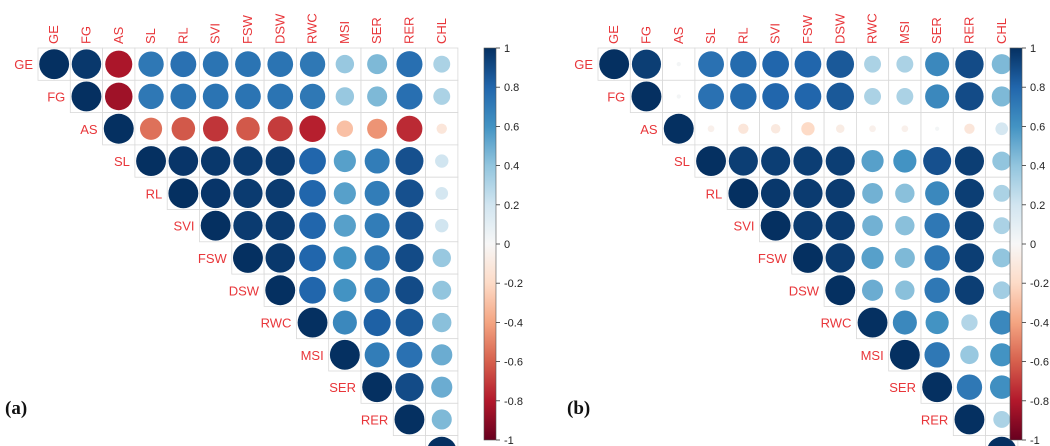  What do you see at coordinates (409, 161) in the screenshot?
I see `corr-circle-SL-RER` at bounding box center [409, 161].